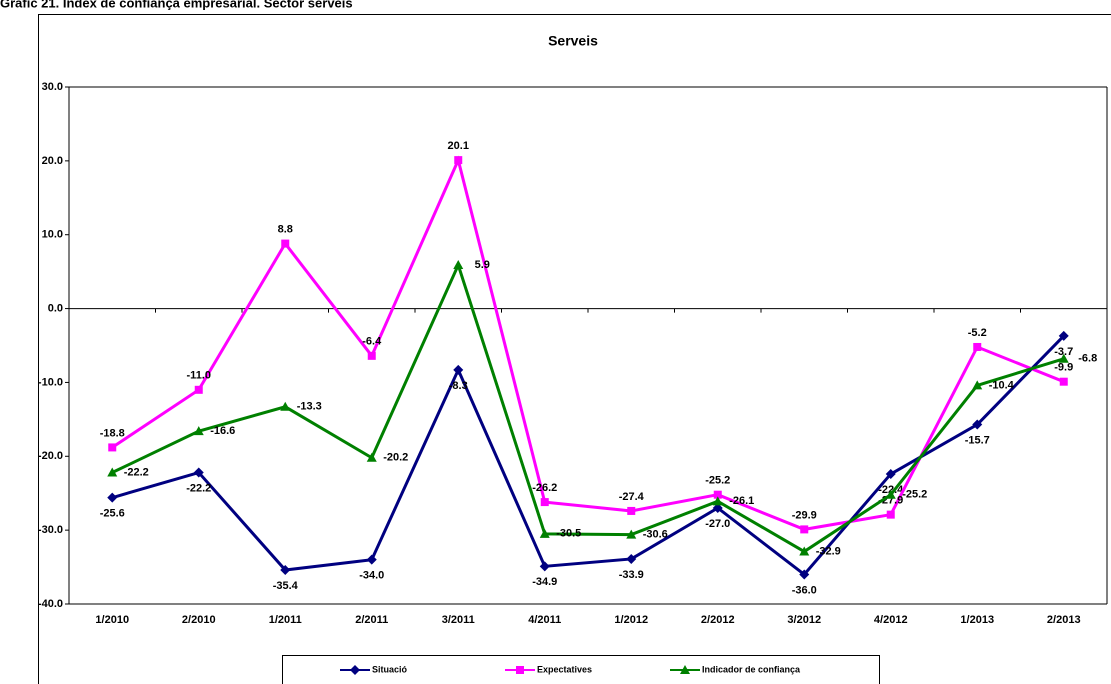 The height and width of the screenshot is (684, 1111). I want to click on x-tick-label: 2/2011, so click(371, 620).